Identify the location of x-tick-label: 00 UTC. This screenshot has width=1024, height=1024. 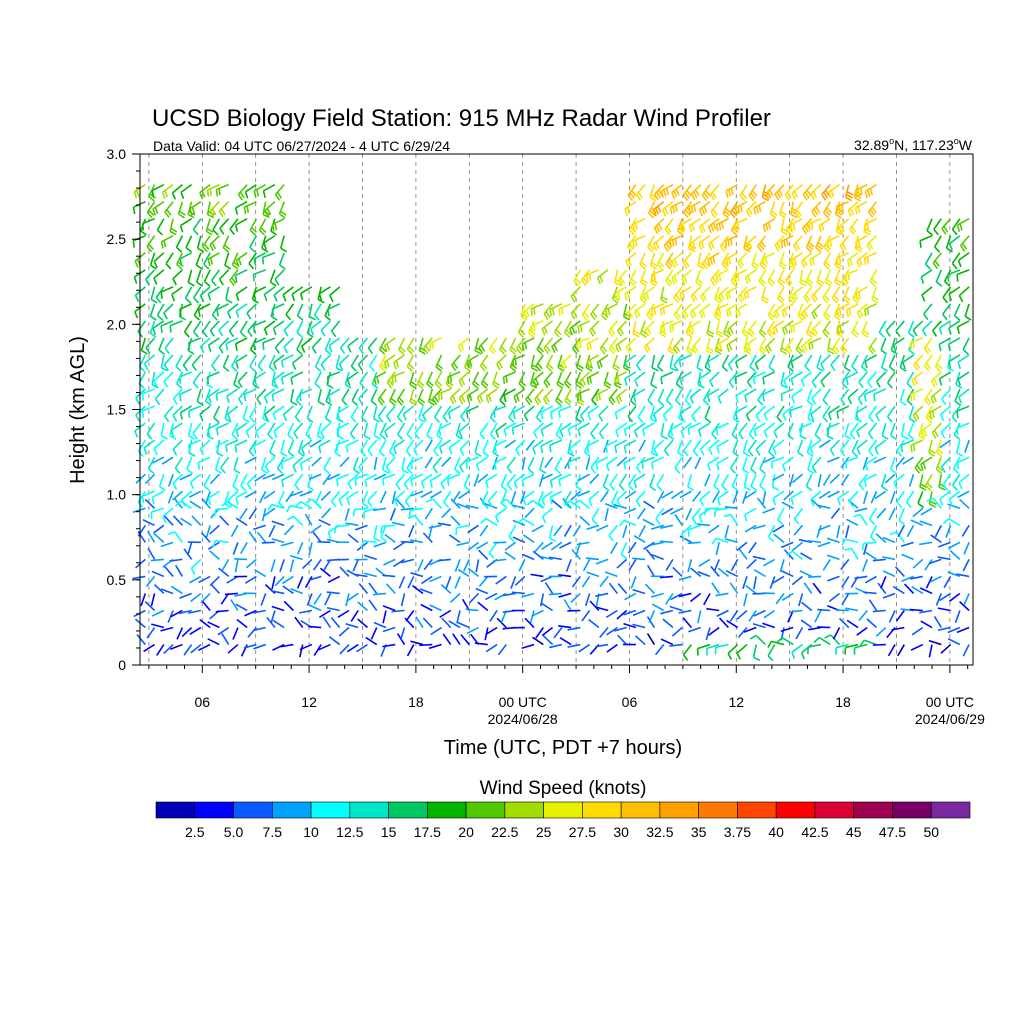
(950, 702).